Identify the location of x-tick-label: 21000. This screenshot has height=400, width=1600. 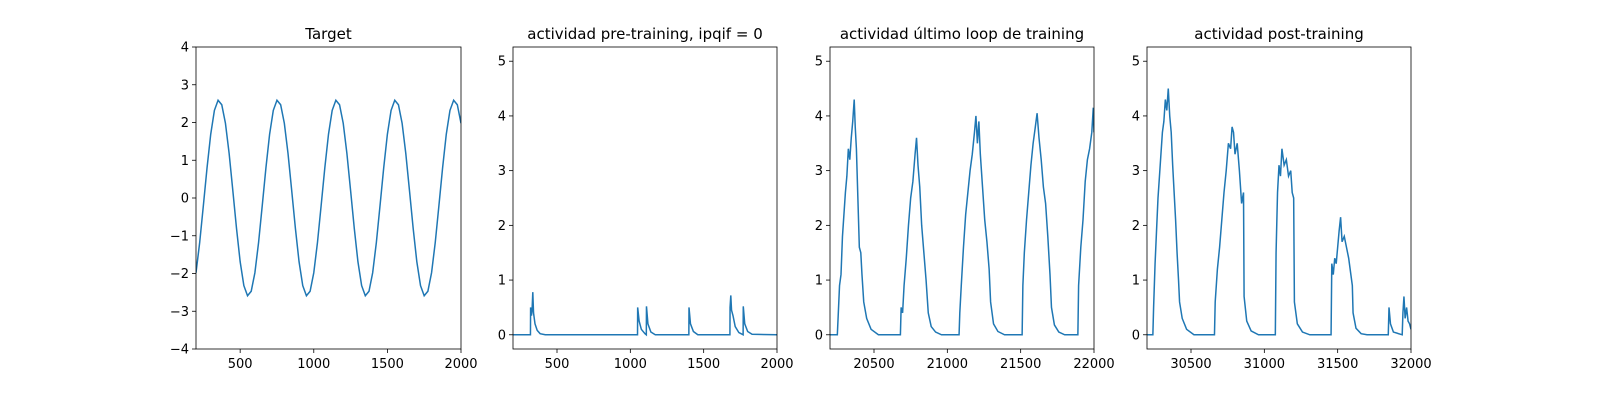
(947, 364).